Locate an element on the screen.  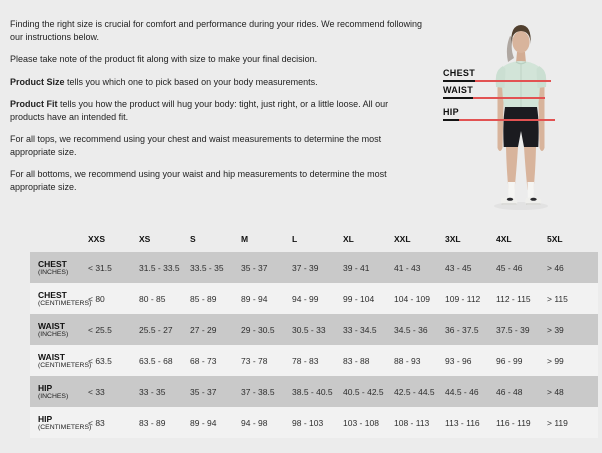
size-header-xxl: XXL is located at coordinates (402, 238).